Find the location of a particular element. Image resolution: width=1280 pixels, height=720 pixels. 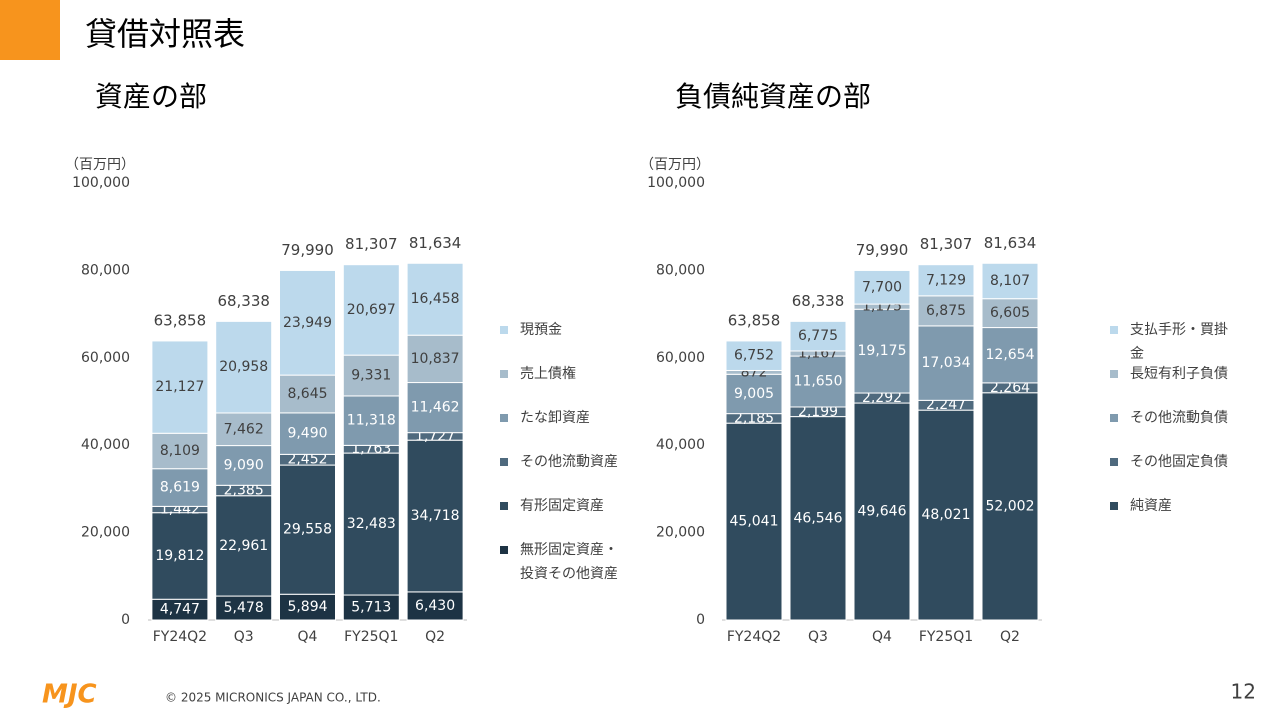

x-tick-label: Q2 is located at coordinates (1010, 637).